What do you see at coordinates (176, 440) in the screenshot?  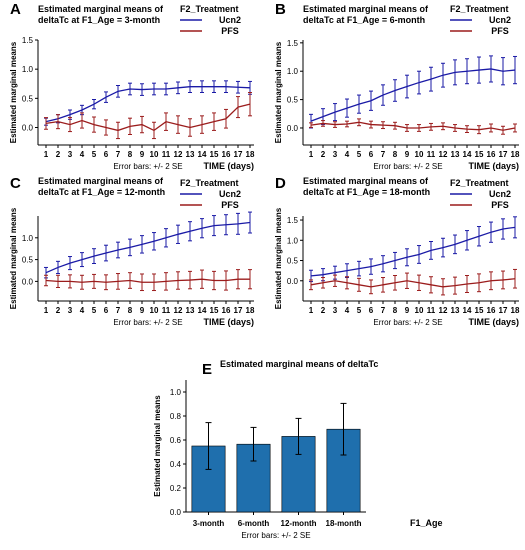 I see `y-tick-label: 0.6` at bounding box center [176, 440].